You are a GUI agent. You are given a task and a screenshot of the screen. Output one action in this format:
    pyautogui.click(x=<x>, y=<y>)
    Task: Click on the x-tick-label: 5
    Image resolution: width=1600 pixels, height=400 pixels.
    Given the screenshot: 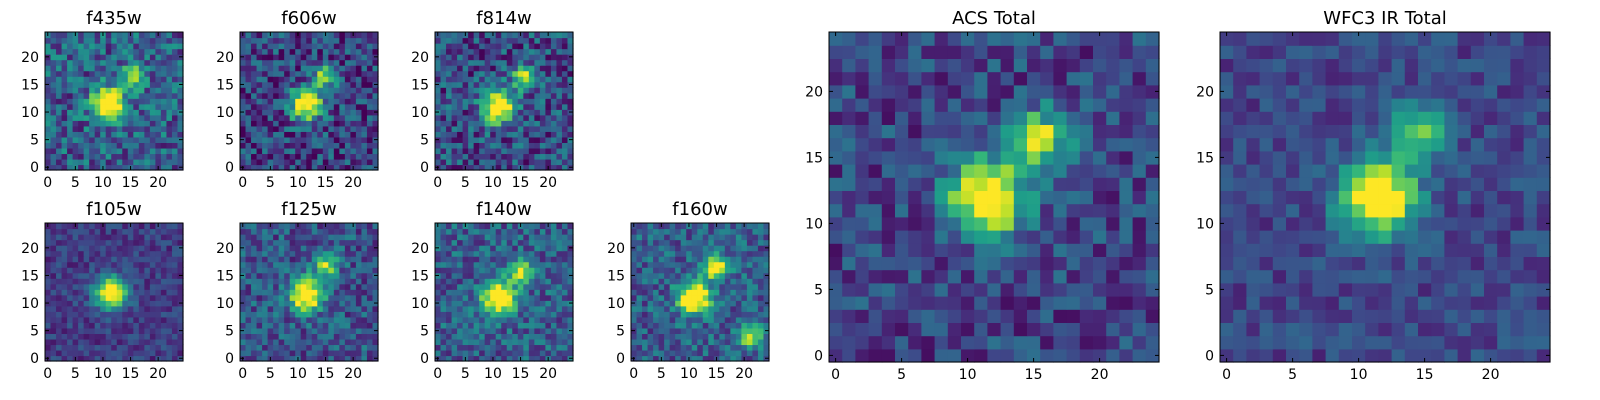 What is the action you would take?
    pyautogui.click(x=270, y=183)
    